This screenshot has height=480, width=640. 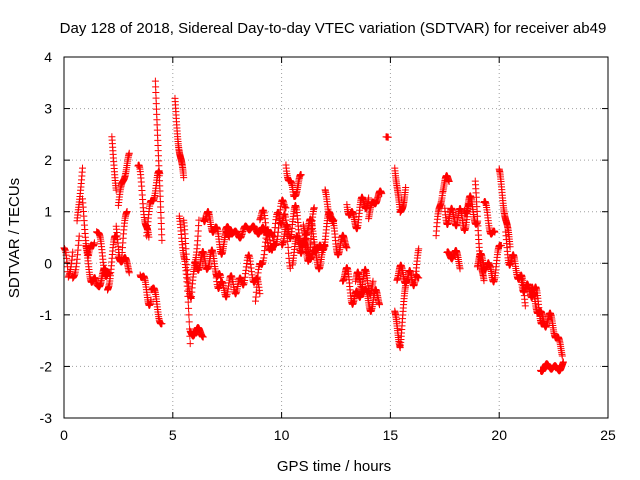 I want to click on x-tick-label: 20, so click(x=499, y=435).